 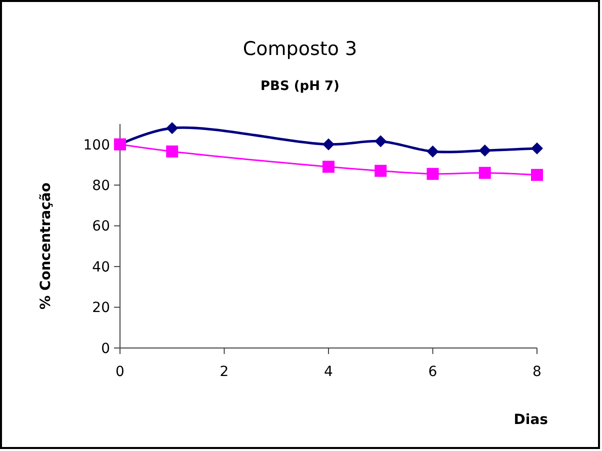 I want to click on y-axis-title: % Concentração, so click(x=46, y=246).